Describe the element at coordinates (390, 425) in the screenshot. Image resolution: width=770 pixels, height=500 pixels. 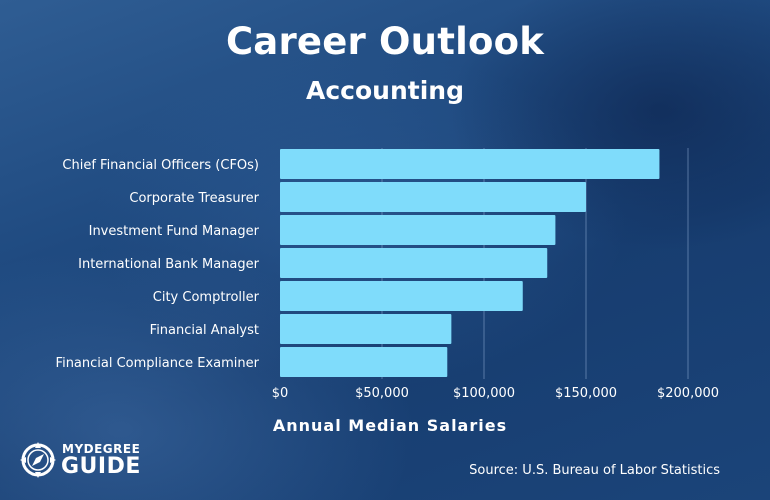
I see `x-axis-label: Annual Median Salaries` at that location.